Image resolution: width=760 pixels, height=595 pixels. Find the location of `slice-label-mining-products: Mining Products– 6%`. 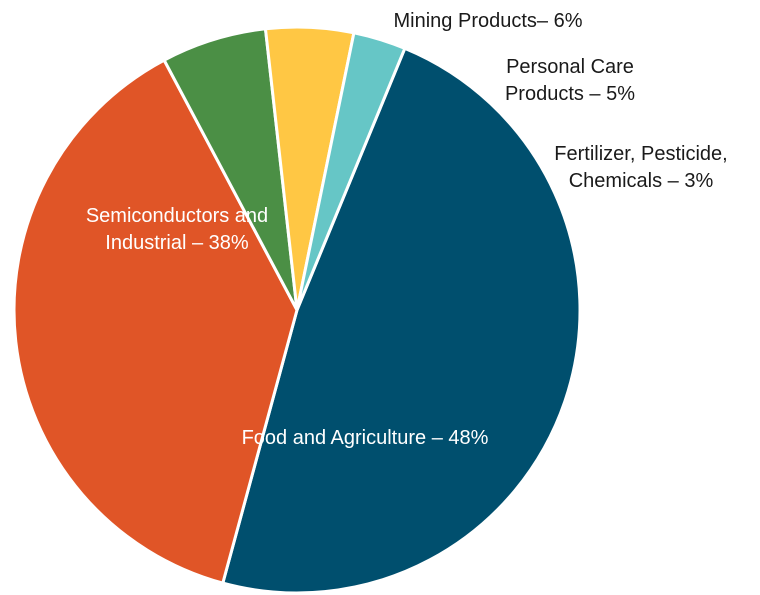

slice-label-mining-products: Mining Products– 6% is located at coordinates (488, 21).